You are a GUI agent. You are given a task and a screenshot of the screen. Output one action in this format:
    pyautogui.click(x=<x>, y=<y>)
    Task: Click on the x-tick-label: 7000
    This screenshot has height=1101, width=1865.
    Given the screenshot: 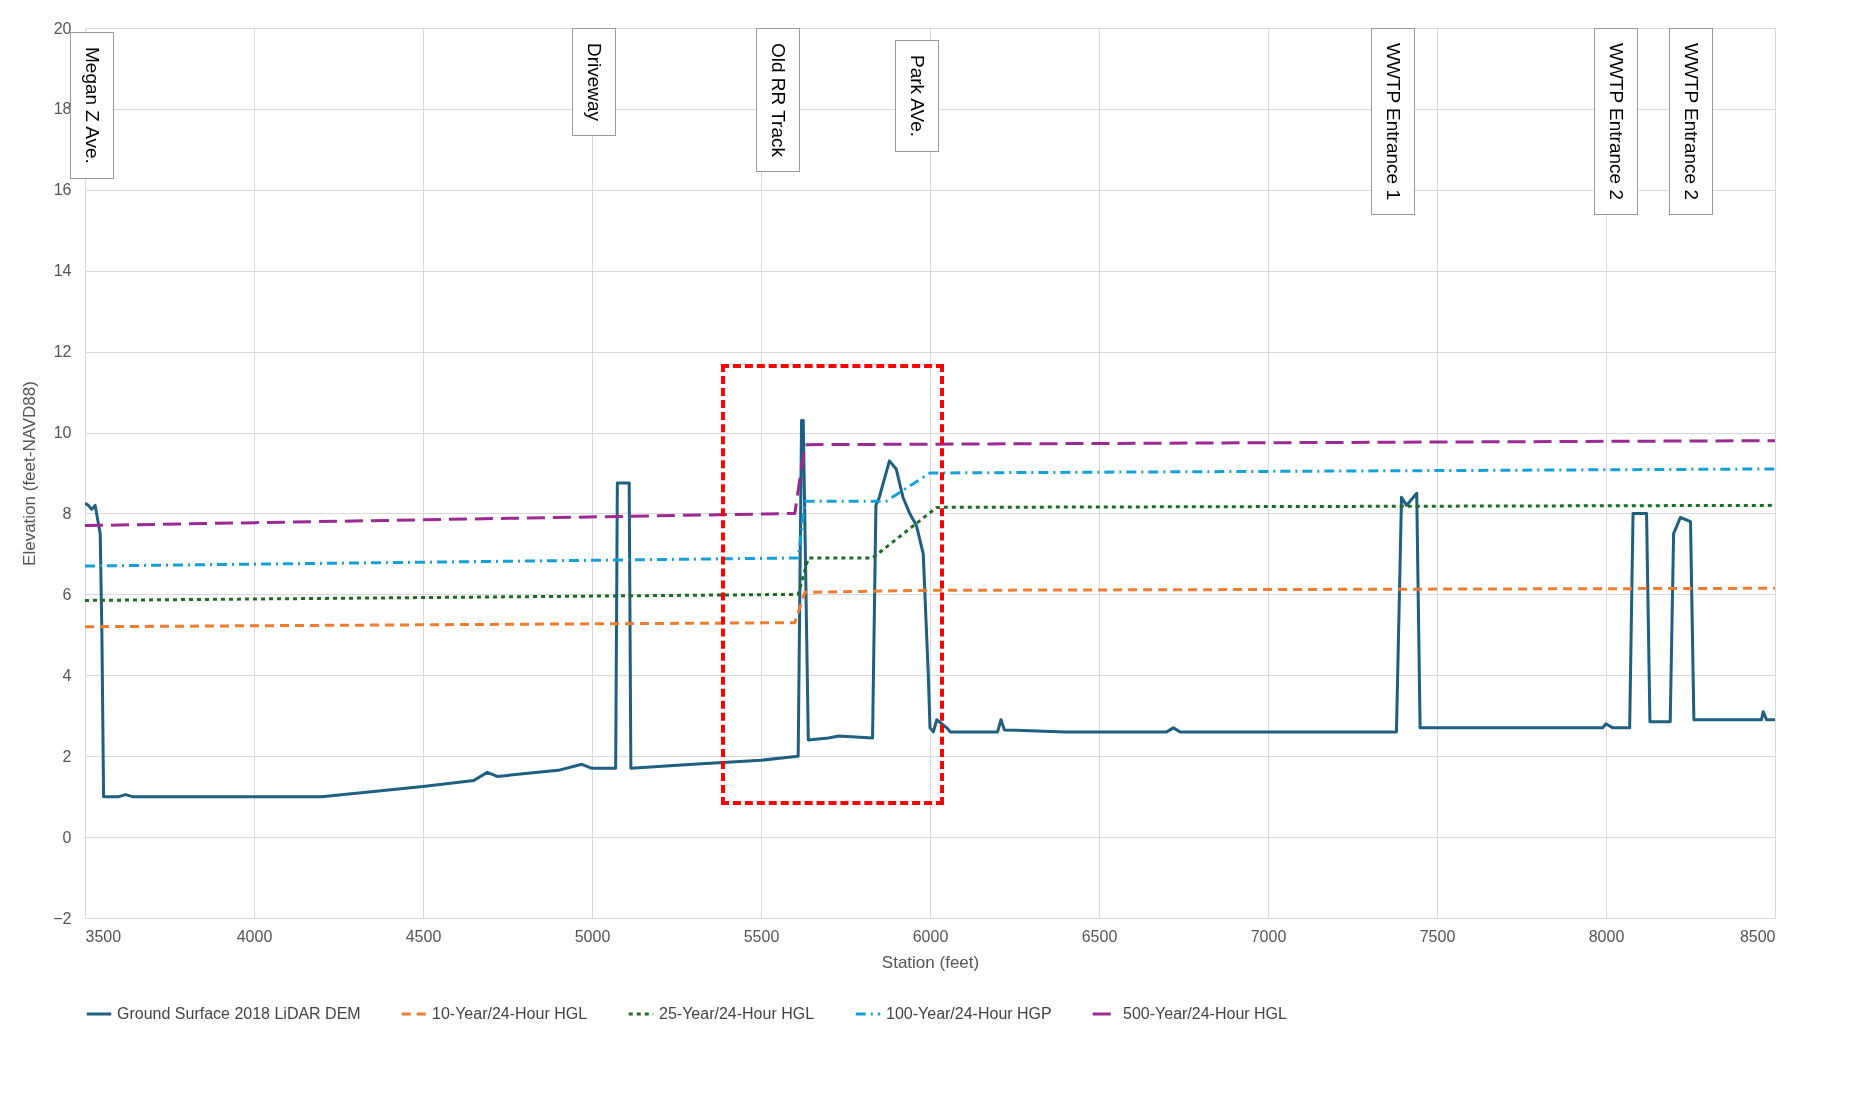 What is the action you would take?
    pyautogui.click(x=1268, y=936)
    